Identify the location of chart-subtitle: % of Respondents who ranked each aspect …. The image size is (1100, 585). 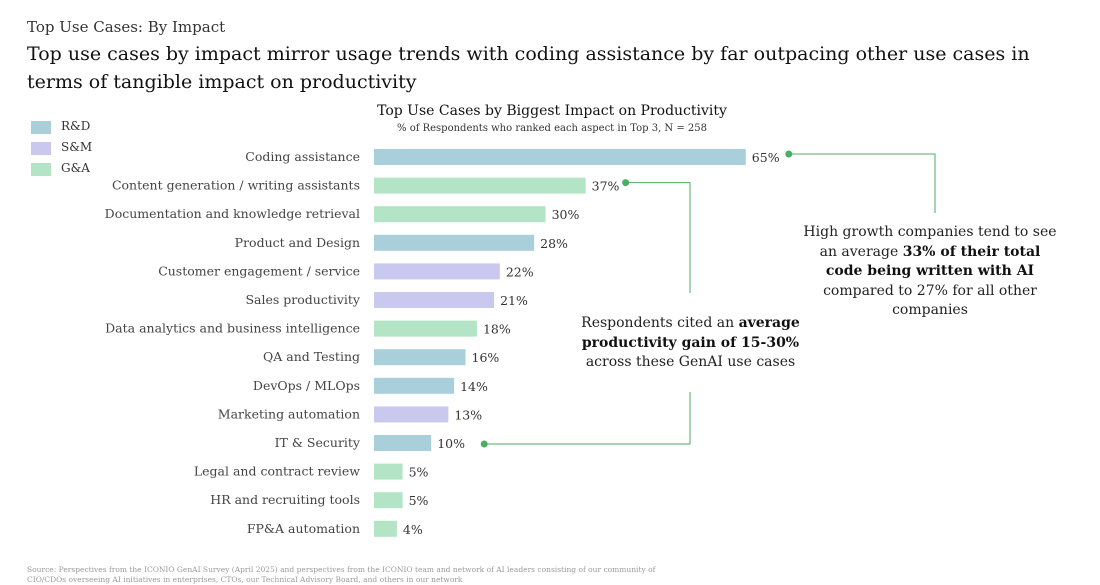
(552, 128).